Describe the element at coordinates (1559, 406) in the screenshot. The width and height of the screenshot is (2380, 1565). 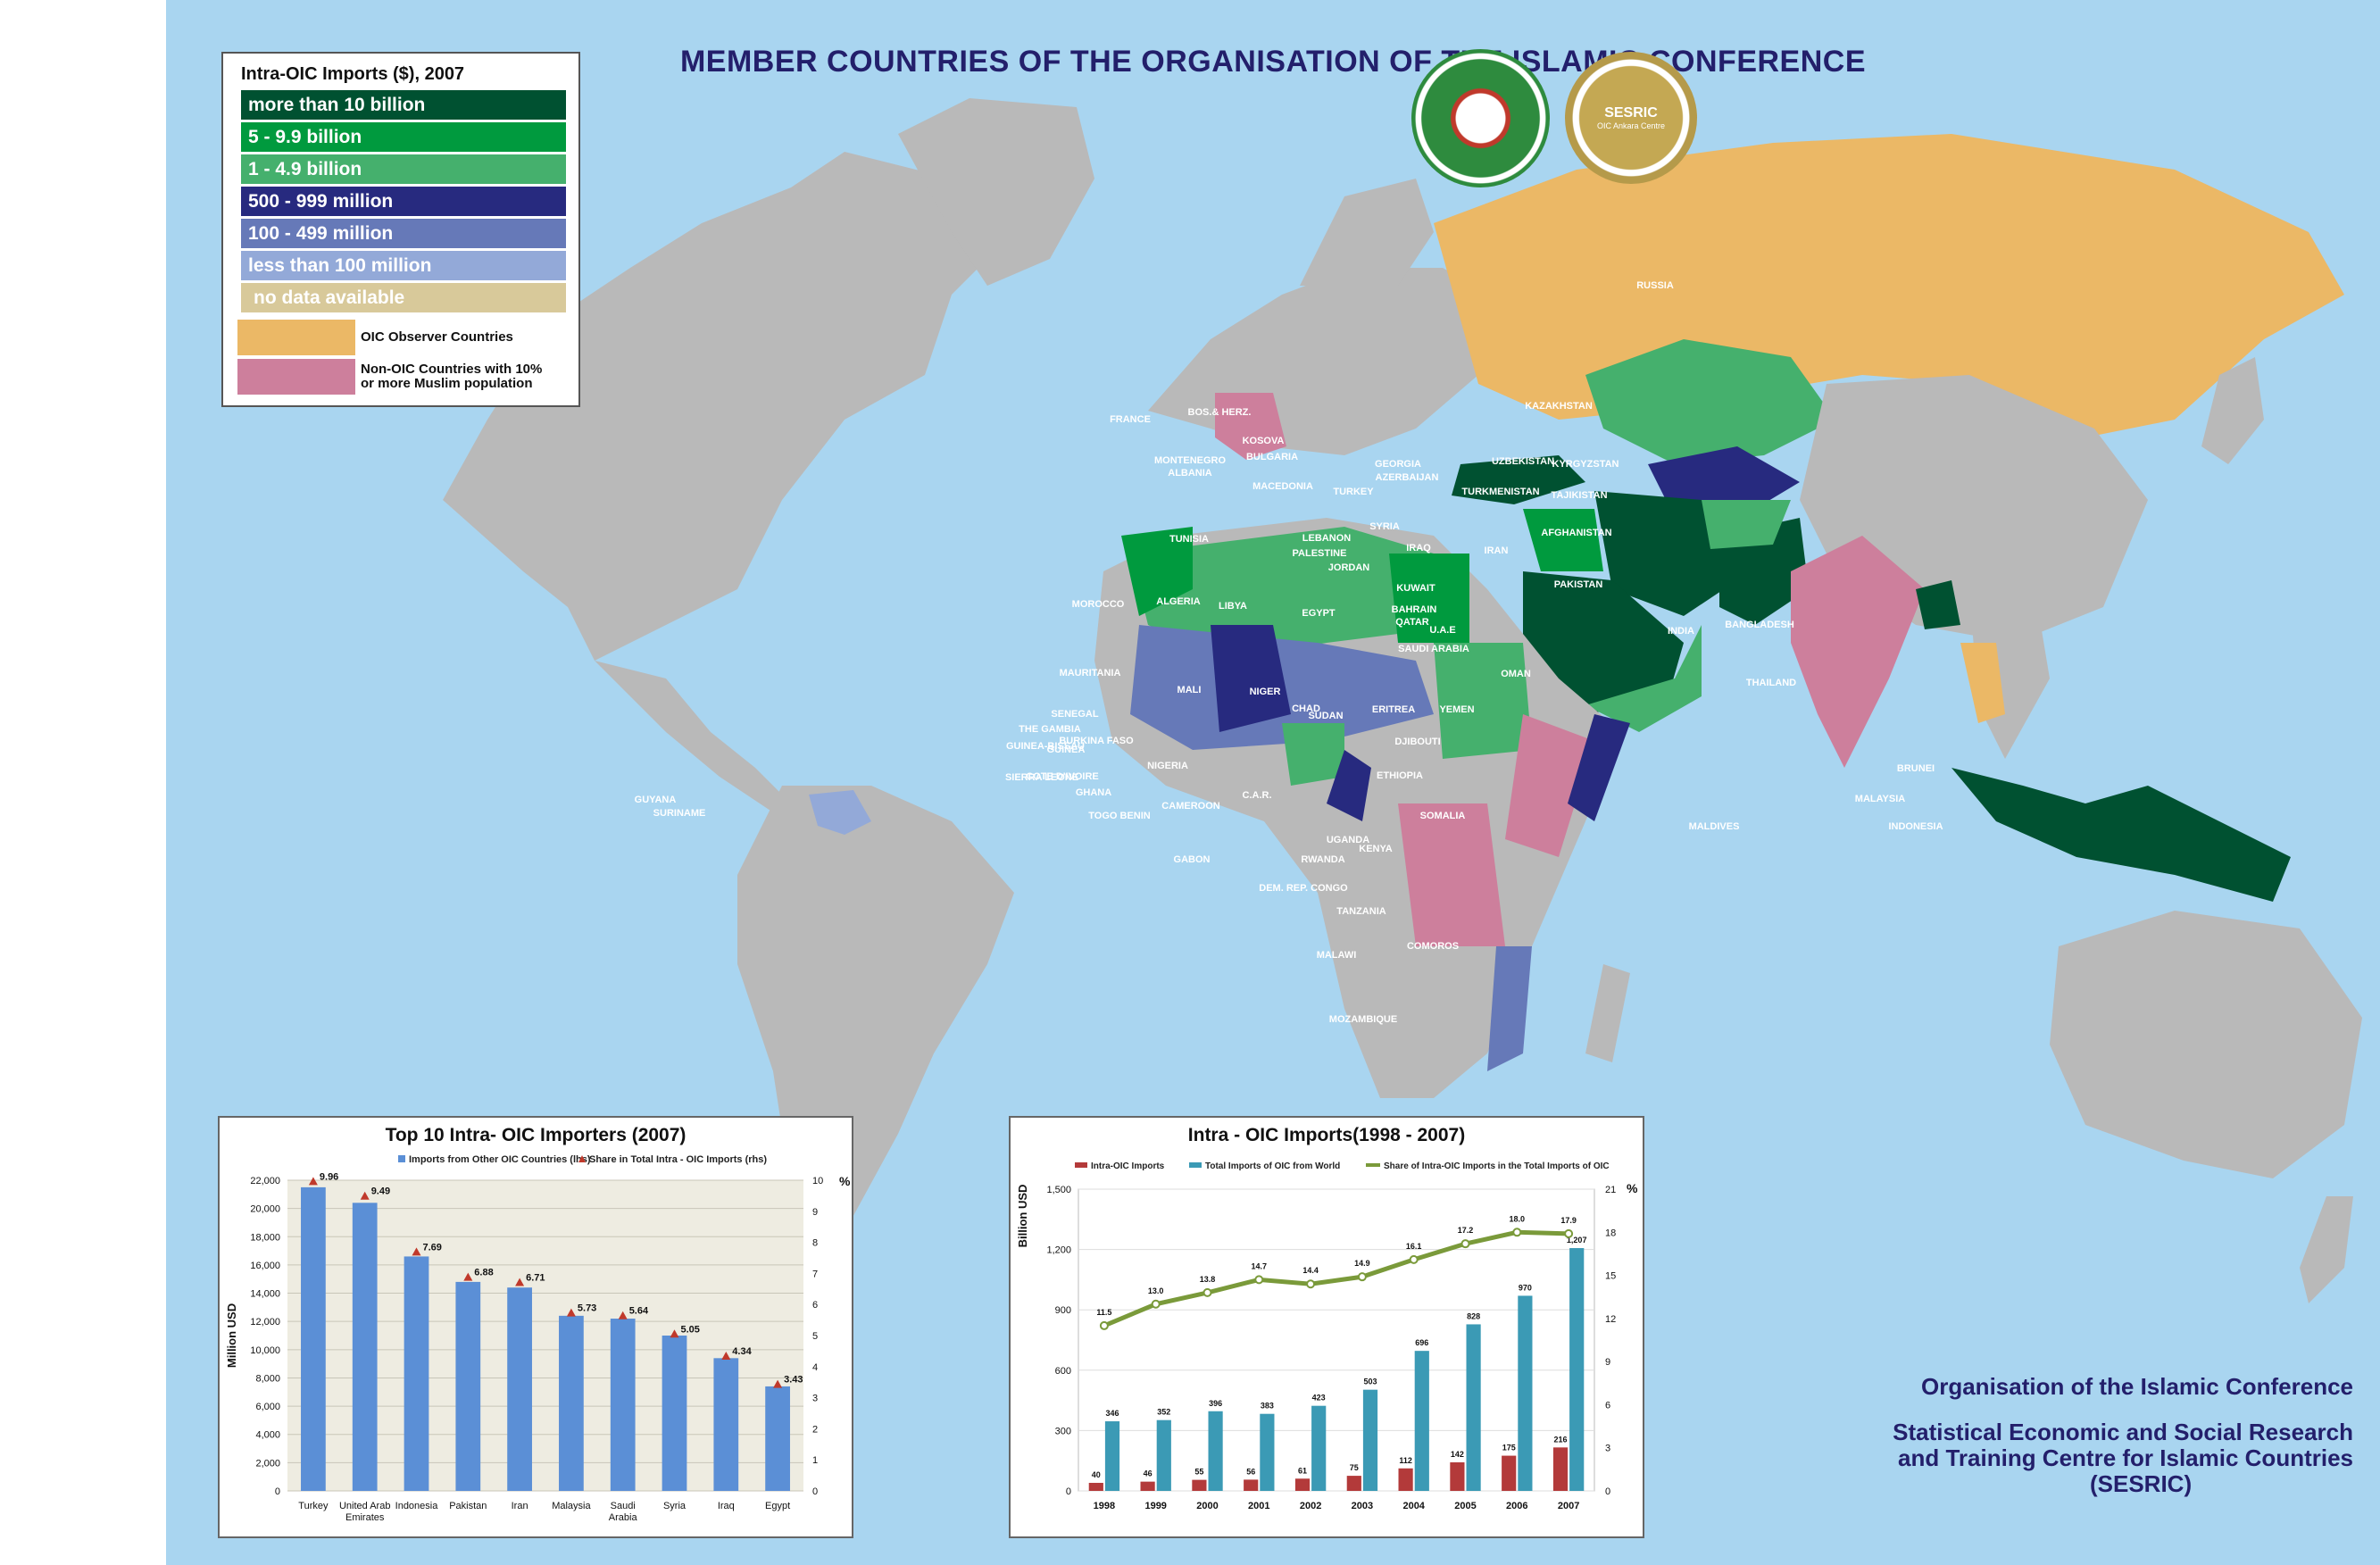
I see `country-label: KAZAKHSTAN` at that location.